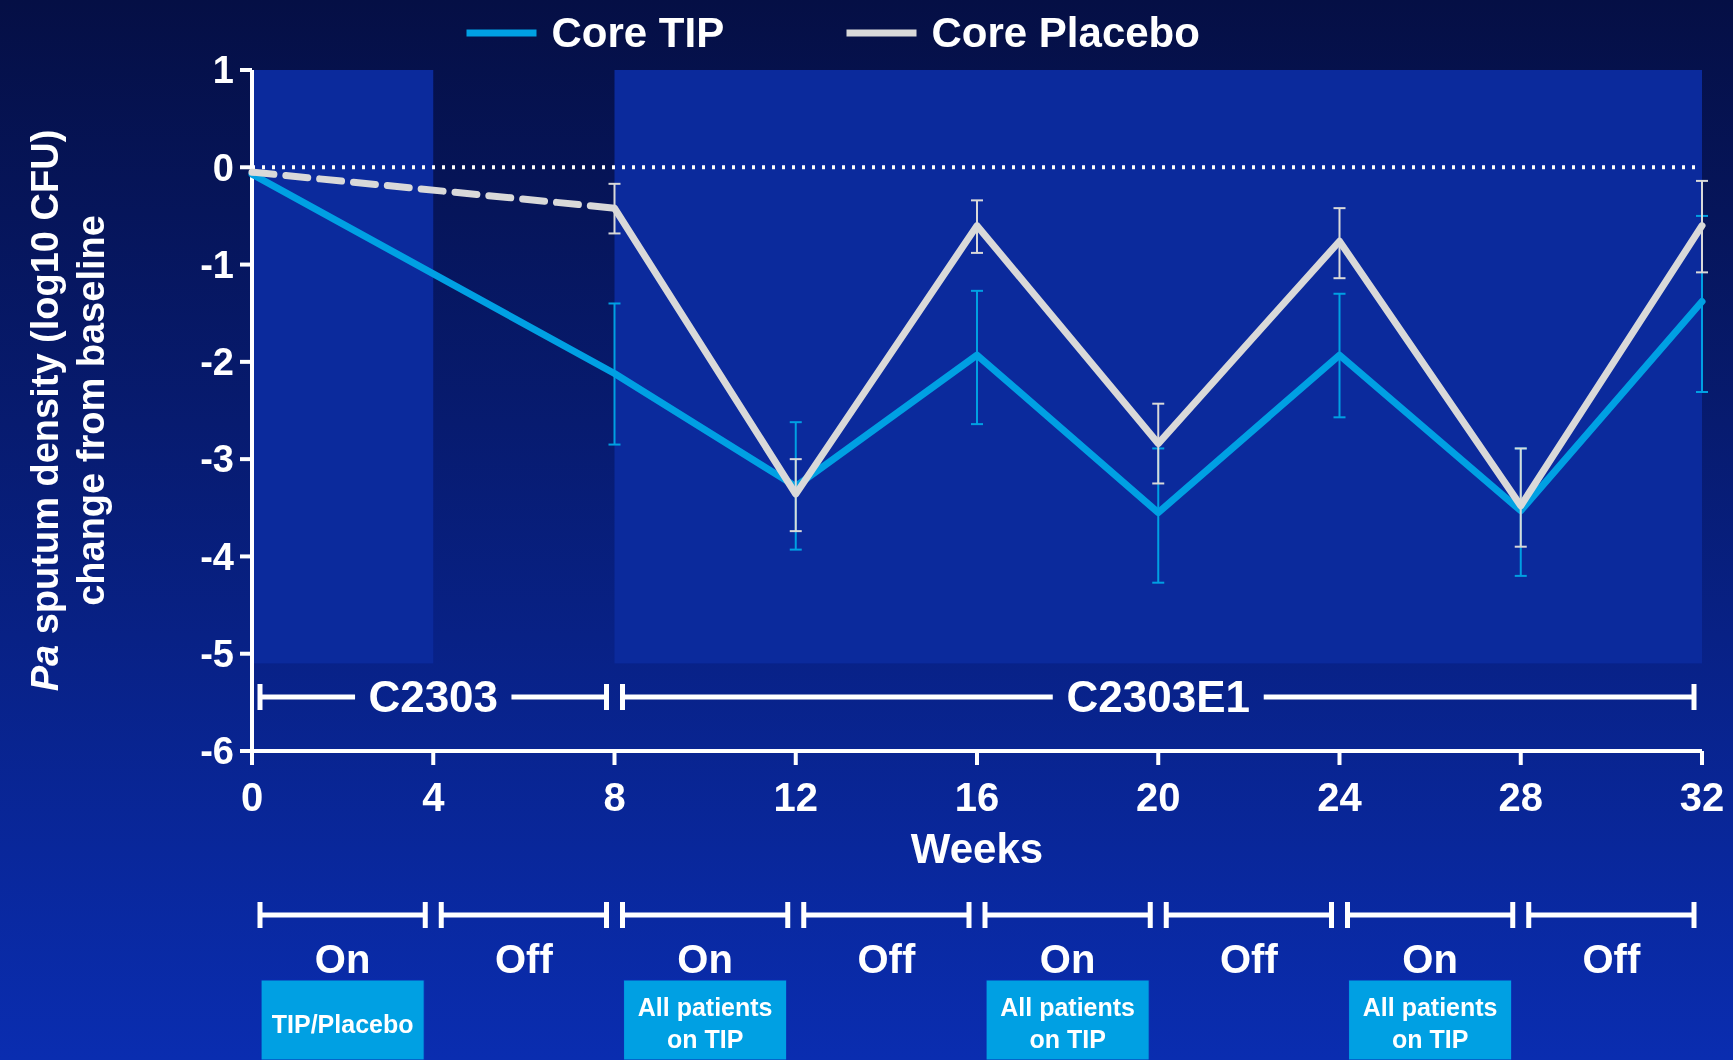  I want to click on text: TIP/Placebo, so click(342, 1024).